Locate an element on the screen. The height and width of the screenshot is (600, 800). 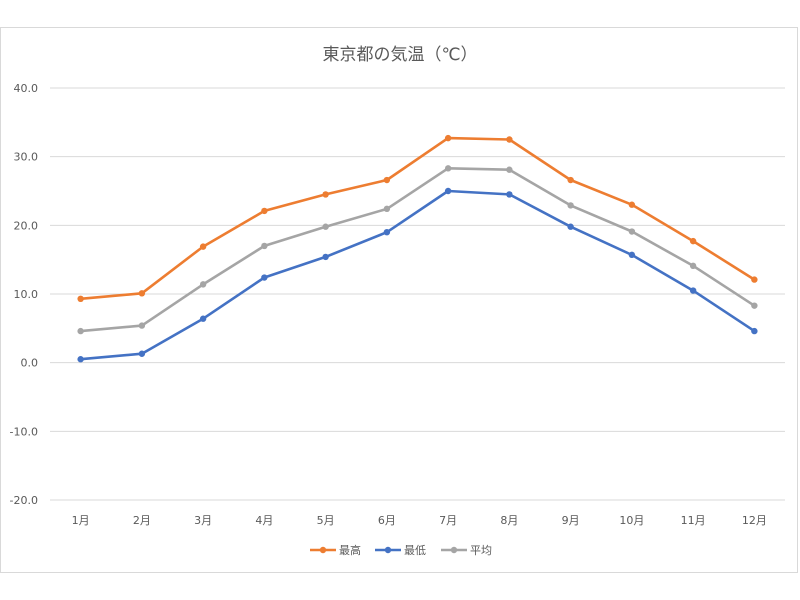
x-axis-labels: 1月 2月 3月 4月 5月 6月 7月 8月 9月 10月 11月 12月 is located at coordinates (419, 520).